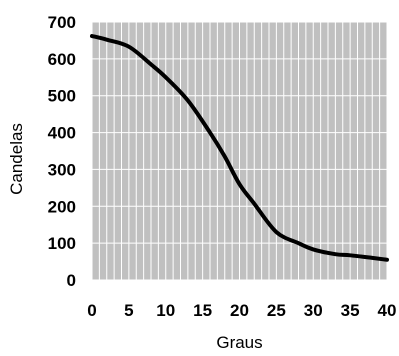 The image size is (399, 356). Describe the element at coordinates (62, 243) in the screenshot. I see `y-tick-label: 100` at that location.